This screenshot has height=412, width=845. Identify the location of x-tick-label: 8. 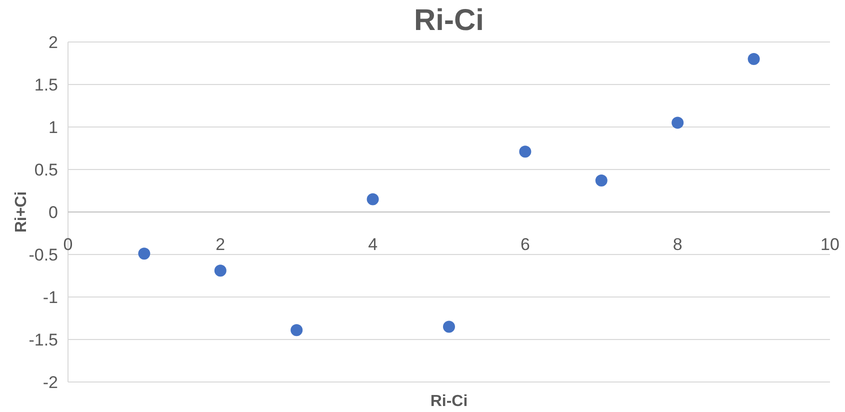
(677, 244).